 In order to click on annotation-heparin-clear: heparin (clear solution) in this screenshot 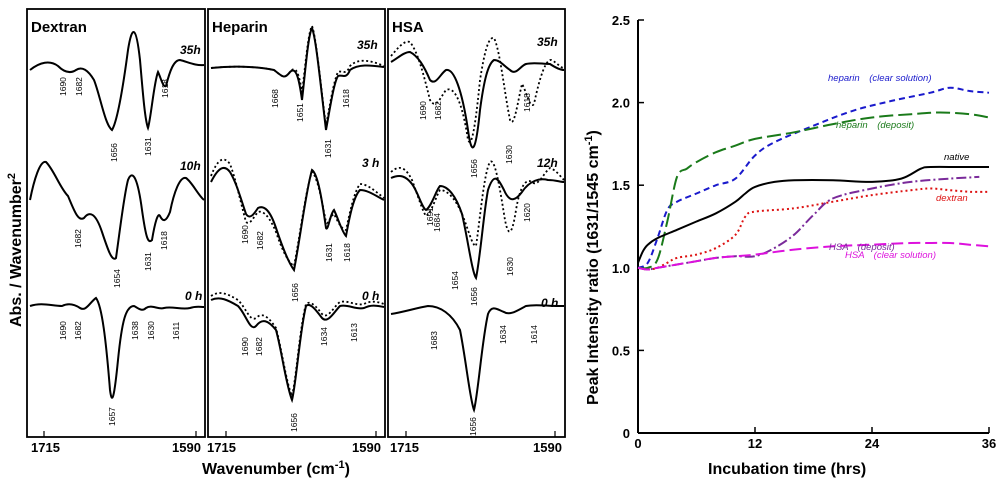, I will do `click(880, 78)`.